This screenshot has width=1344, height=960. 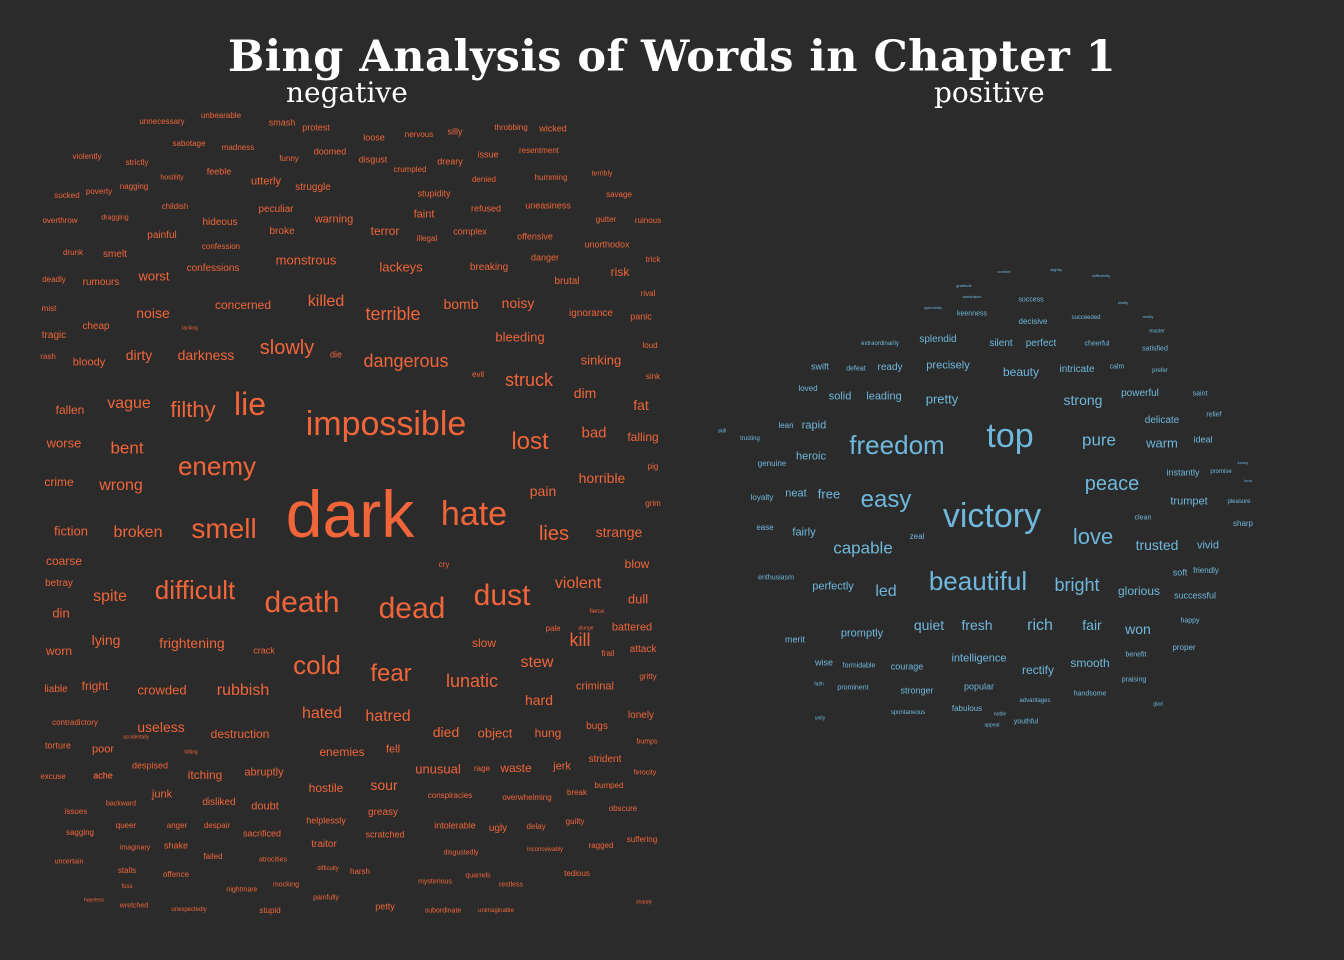 I want to click on negative-word: fuss, so click(x=127, y=887).